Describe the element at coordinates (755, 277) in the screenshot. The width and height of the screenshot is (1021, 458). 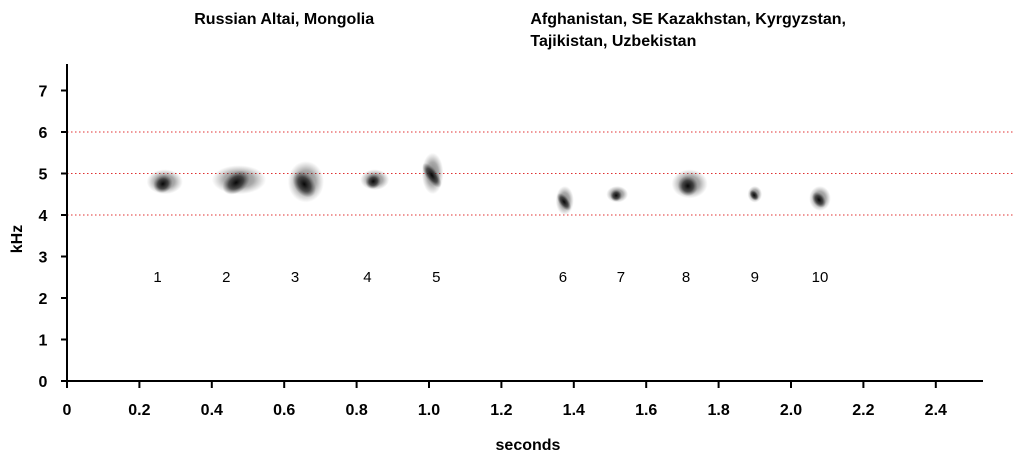
I see `note-label: 9` at that location.